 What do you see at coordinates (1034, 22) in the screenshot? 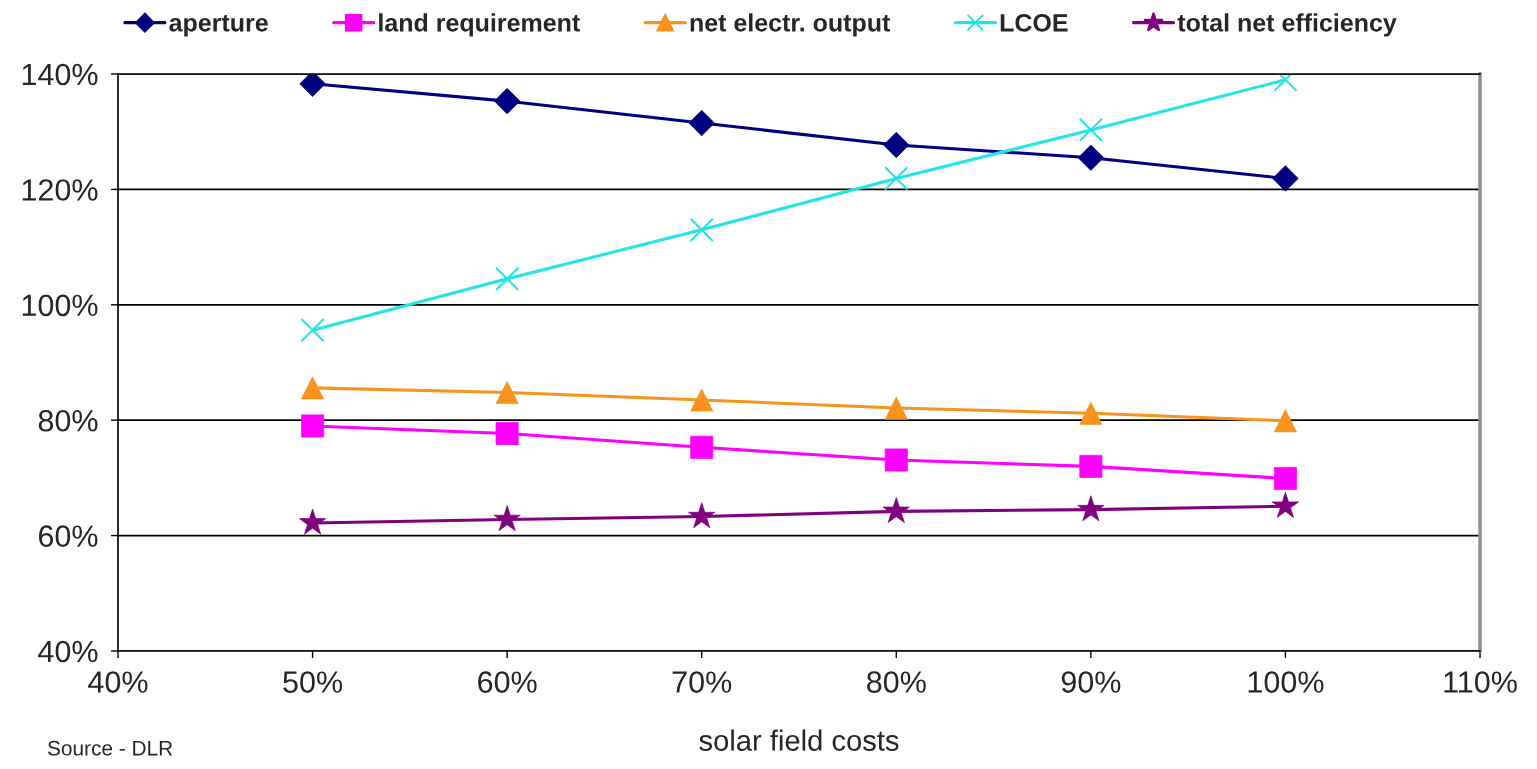
I see `legend-label: LCOE` at bounding box center [1034, 22].